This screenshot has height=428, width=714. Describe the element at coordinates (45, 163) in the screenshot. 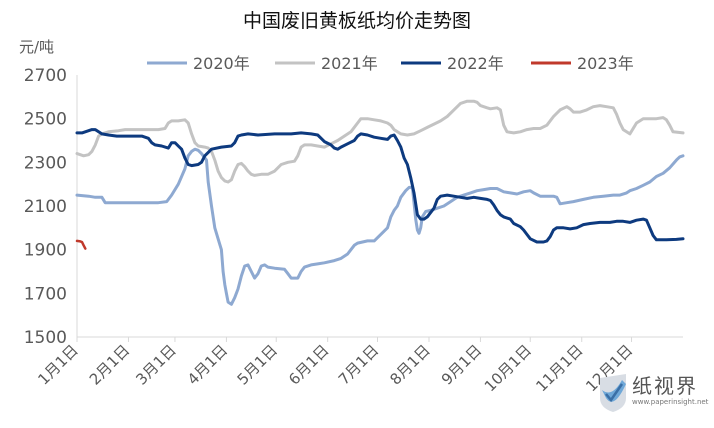

I see `y-tick-label: 2300` at that location.